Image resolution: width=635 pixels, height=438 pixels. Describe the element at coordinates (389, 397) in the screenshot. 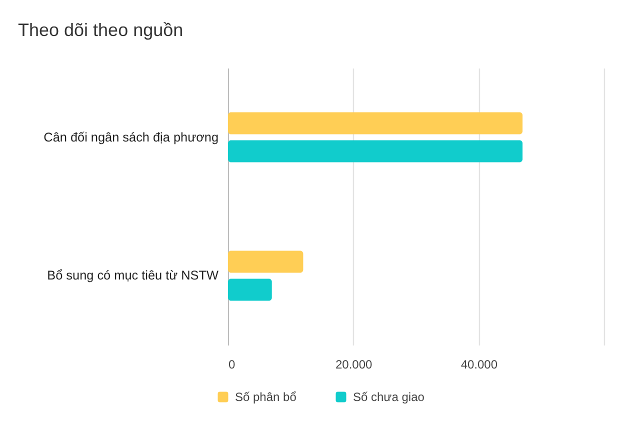

I see `legend-label: Số chưa giao` at that location.